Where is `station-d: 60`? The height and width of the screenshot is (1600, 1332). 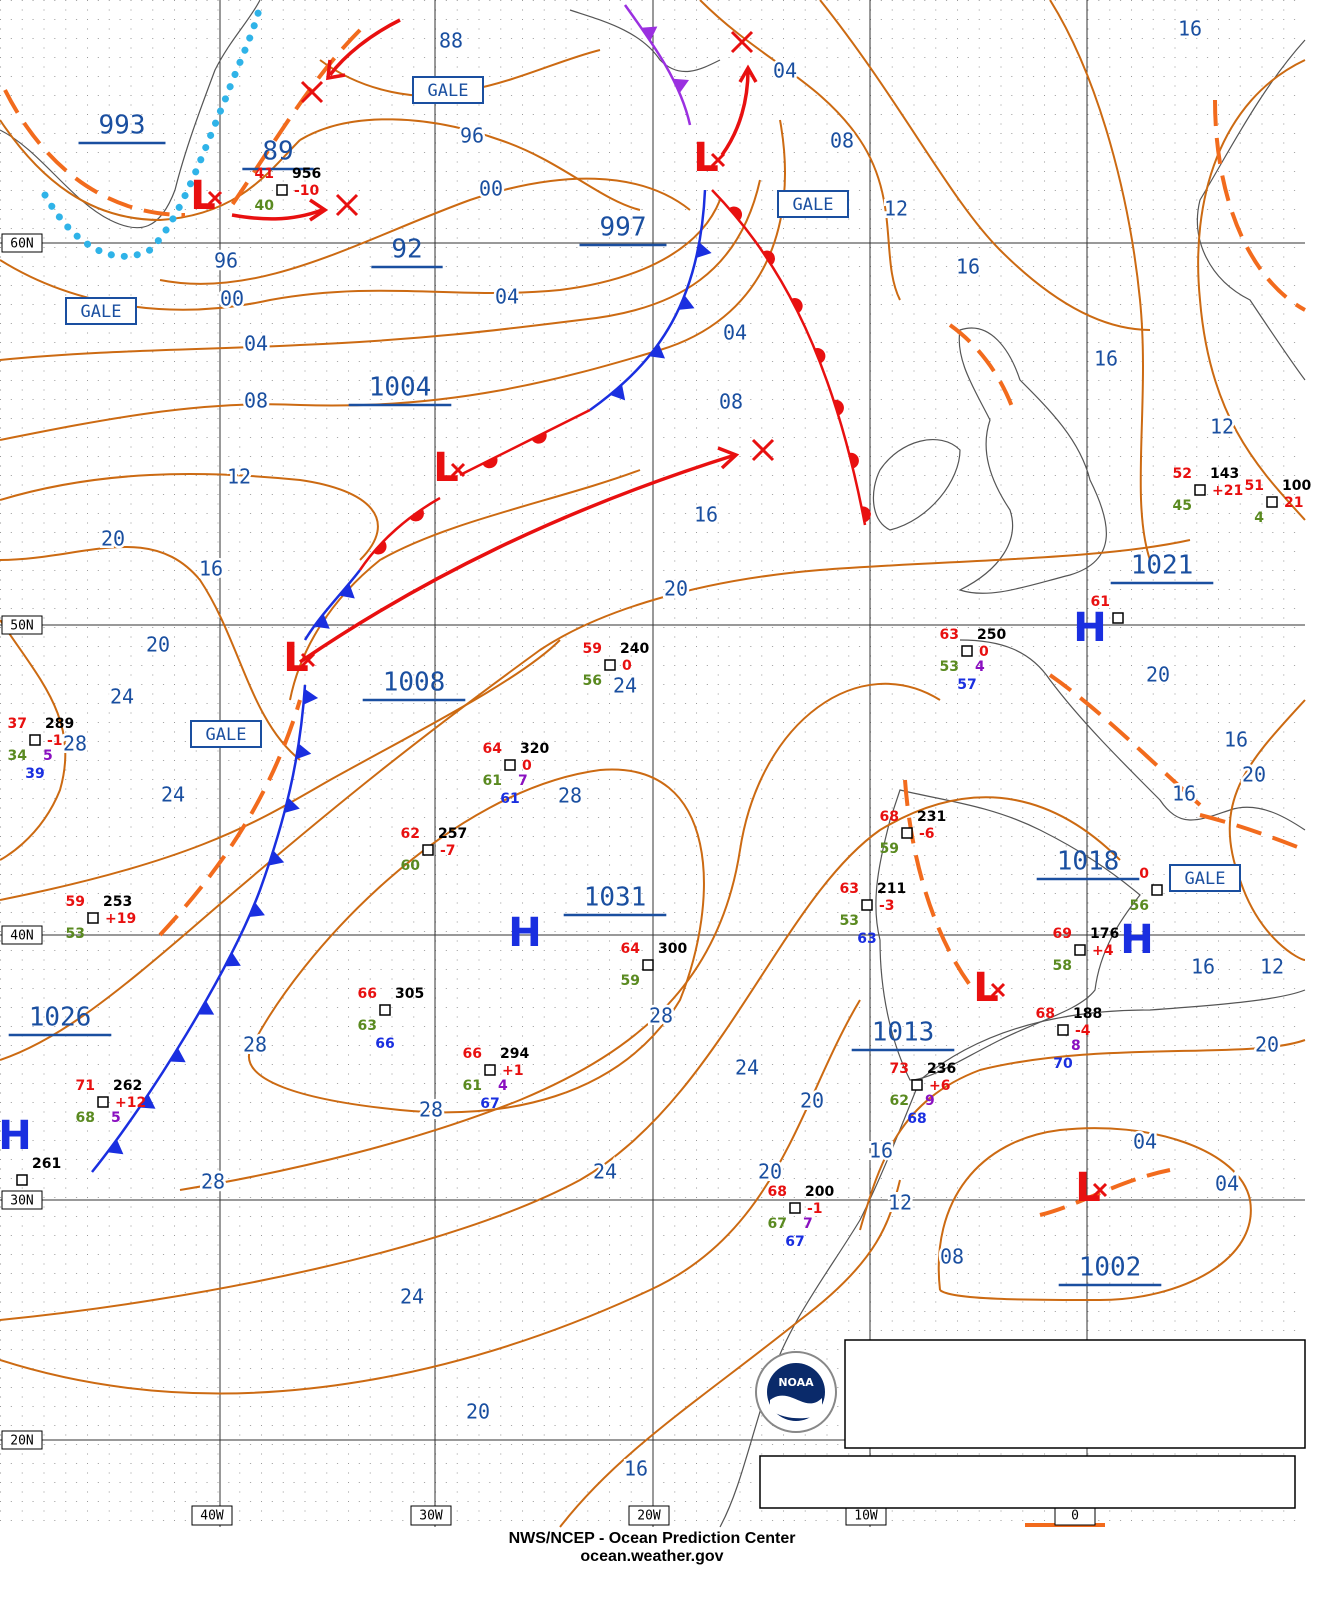 station-d: 60 is located at coordinates (411, 866).